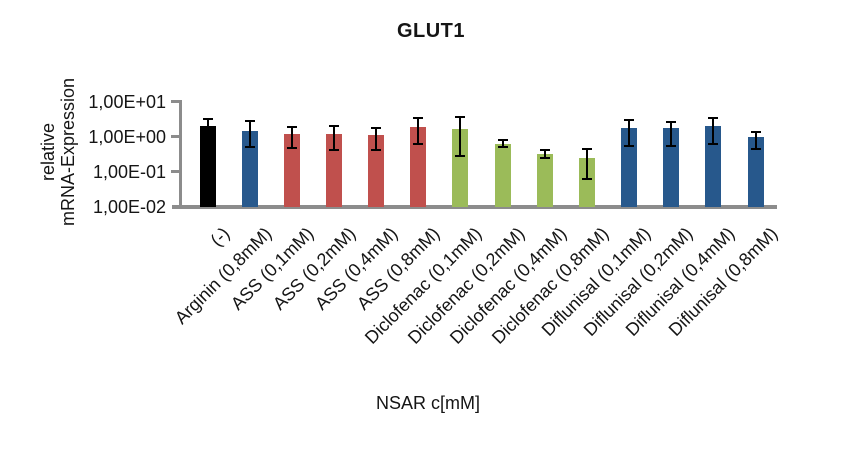  Describe the element at coordinates (127, 101) in the screenshot. I see `y-tick-label: 1,00E+01` at that location.